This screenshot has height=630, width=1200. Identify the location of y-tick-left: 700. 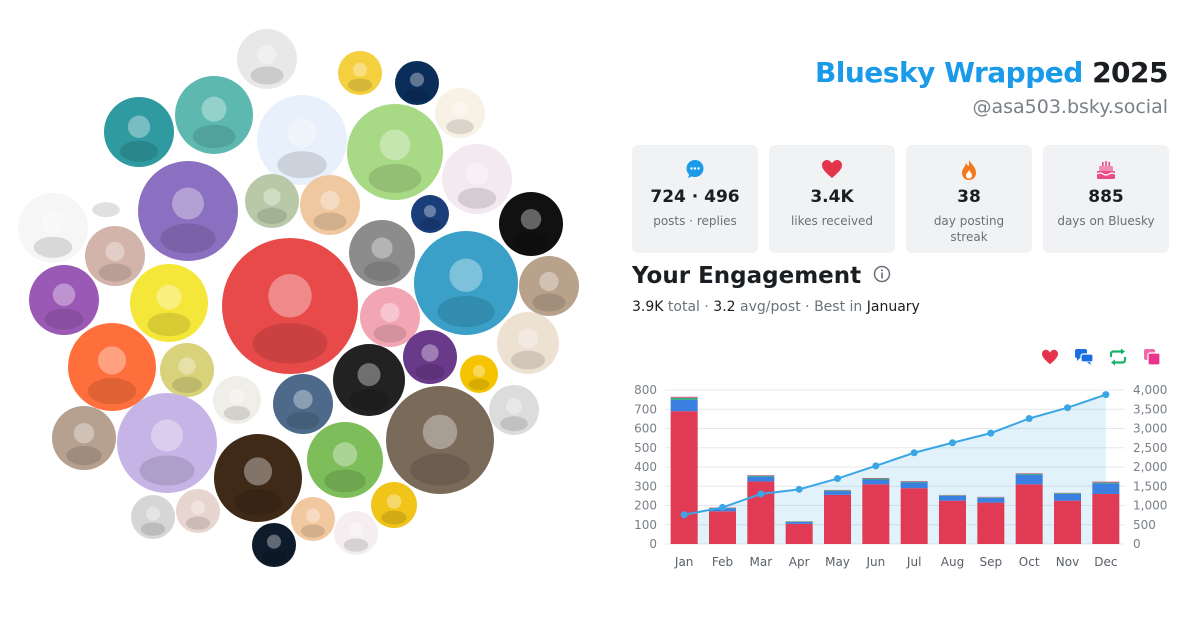
(645, 409).